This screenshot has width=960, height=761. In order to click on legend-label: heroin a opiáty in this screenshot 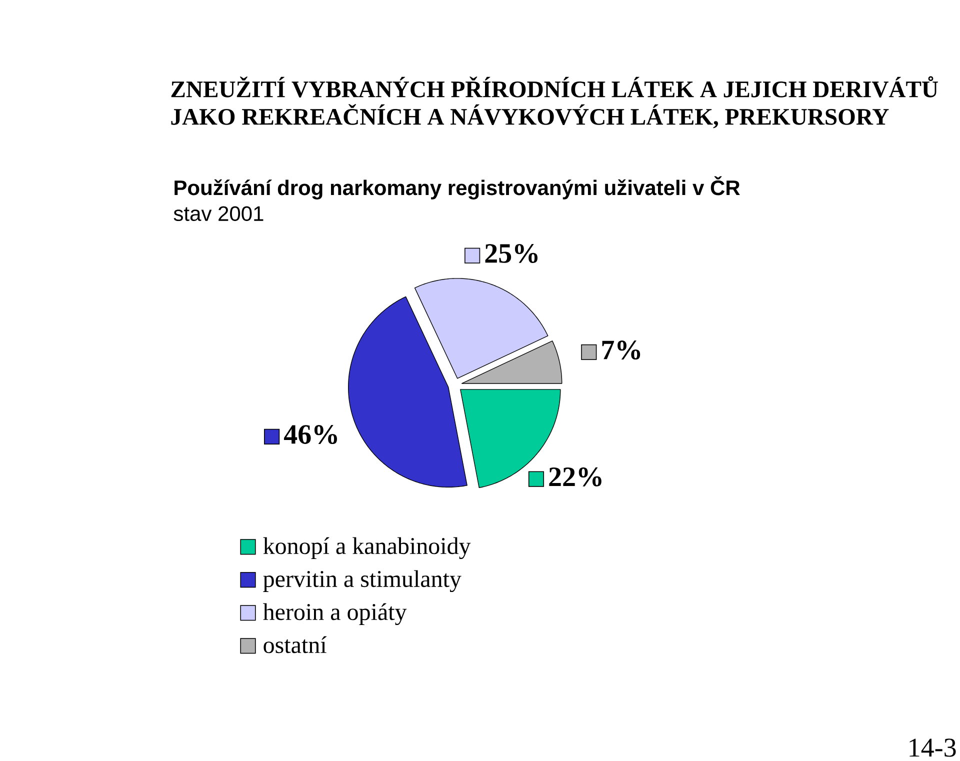, I will do `click(335, 614)`.